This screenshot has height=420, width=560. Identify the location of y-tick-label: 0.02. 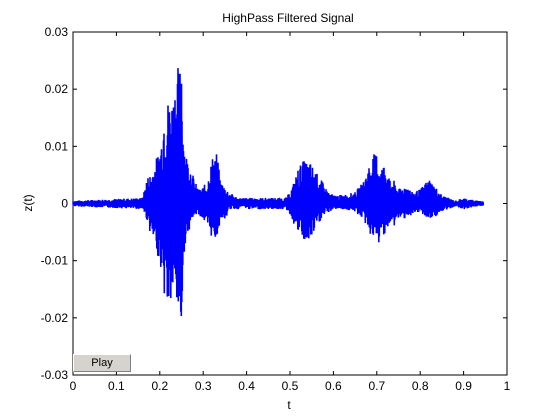
(57, 89).